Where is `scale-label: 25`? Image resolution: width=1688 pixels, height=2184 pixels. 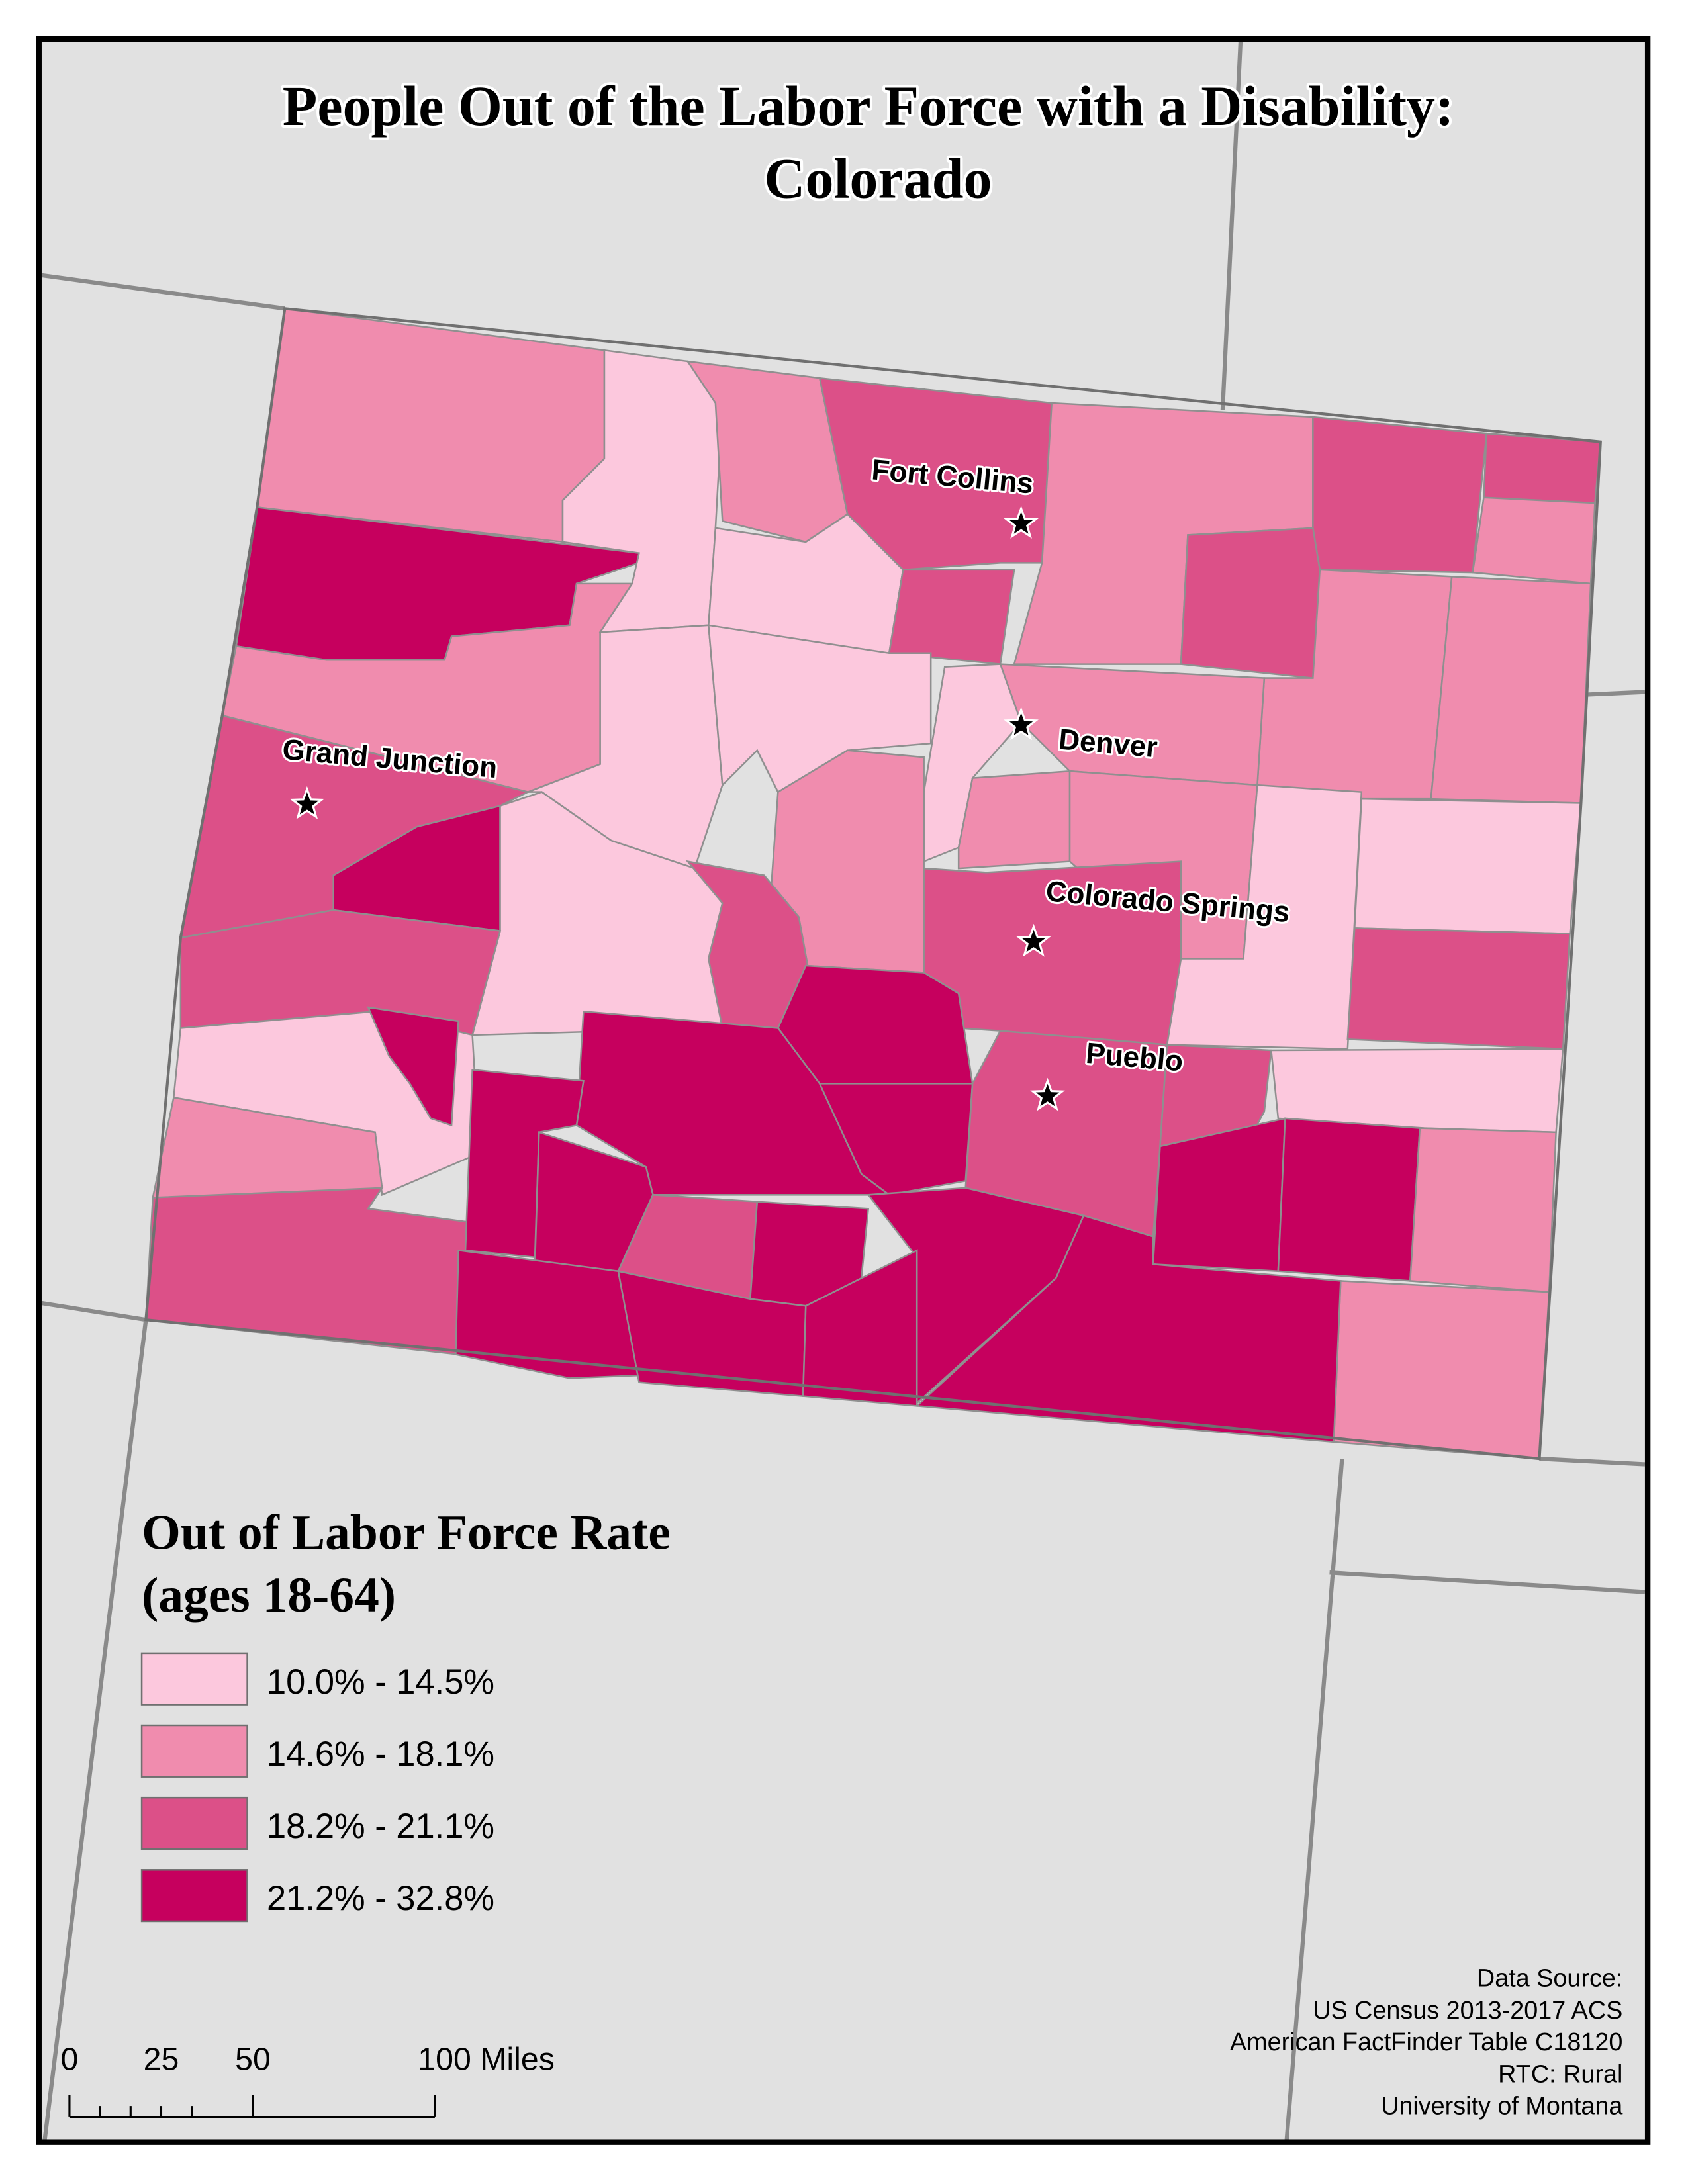
scale-label: 25 is located at coordinates (161, 2059).